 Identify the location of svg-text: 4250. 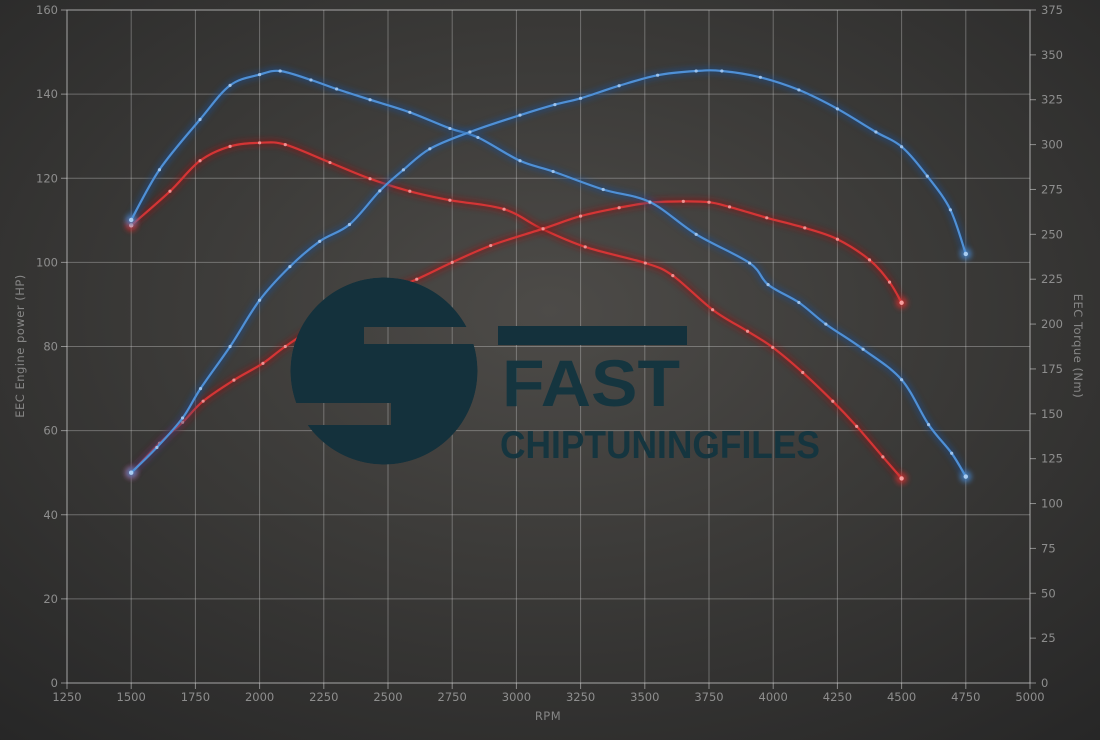
(837, 697).